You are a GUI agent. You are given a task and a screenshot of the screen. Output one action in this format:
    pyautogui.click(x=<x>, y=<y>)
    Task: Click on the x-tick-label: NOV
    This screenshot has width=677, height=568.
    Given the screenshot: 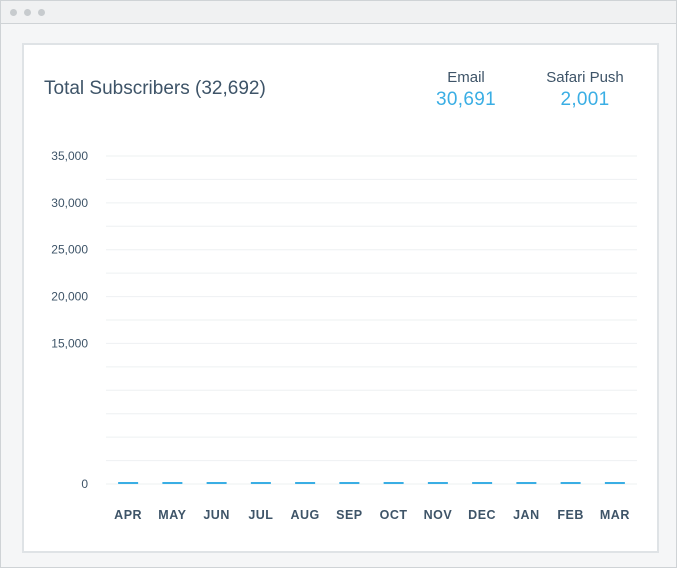 What is the action you would take?
    pyautogui.click(x=438, y=515)
    